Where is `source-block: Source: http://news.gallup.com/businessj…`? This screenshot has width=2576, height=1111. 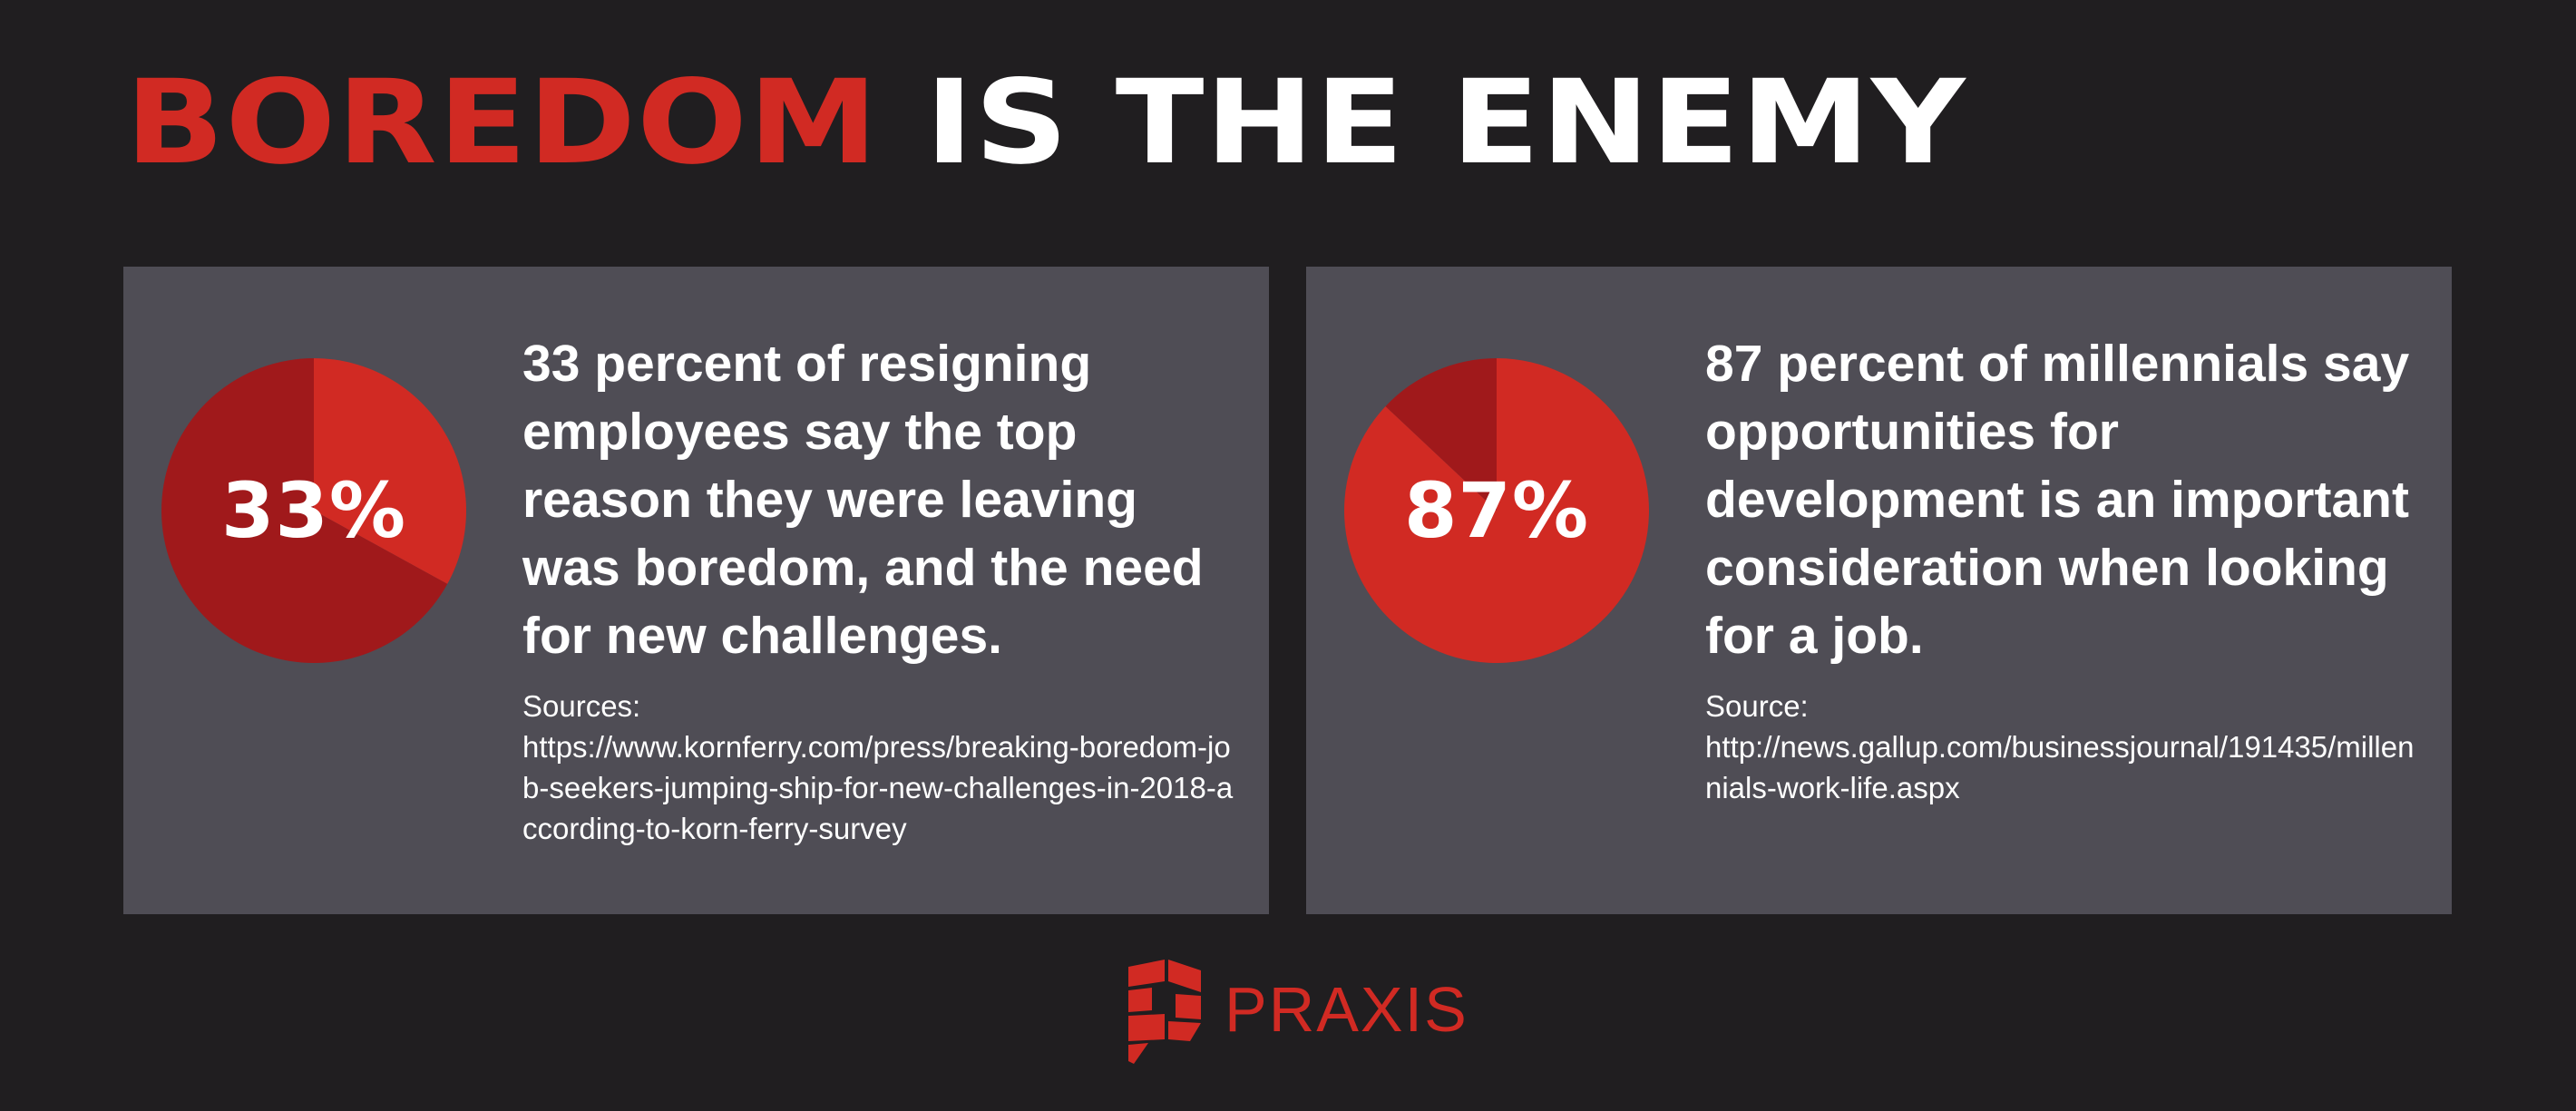
source-block: Source: http://news.gallup.com/businessj… is located at coordinates (2063, 747).